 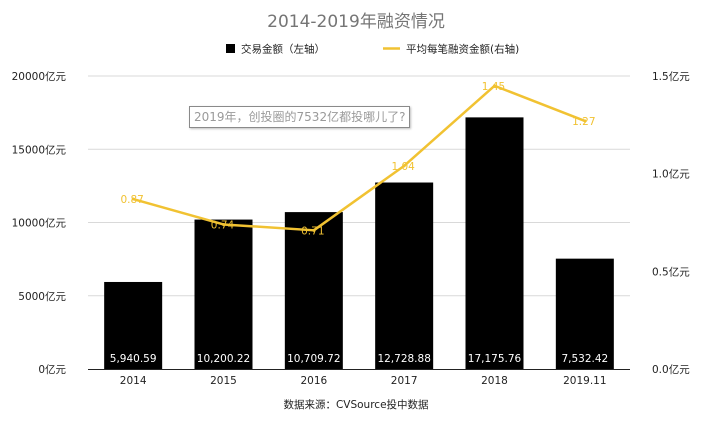 I want to click on overlay-caption: 2019年，创投圈的7532亿都投哪儿了?, so click(x=300, y=117).